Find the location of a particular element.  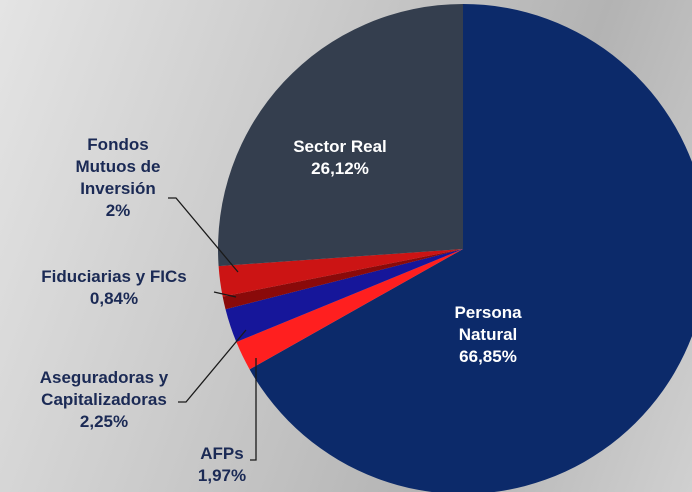

category-label: Fondos Mutuos de Inversión is located at coordinates (118, 166).